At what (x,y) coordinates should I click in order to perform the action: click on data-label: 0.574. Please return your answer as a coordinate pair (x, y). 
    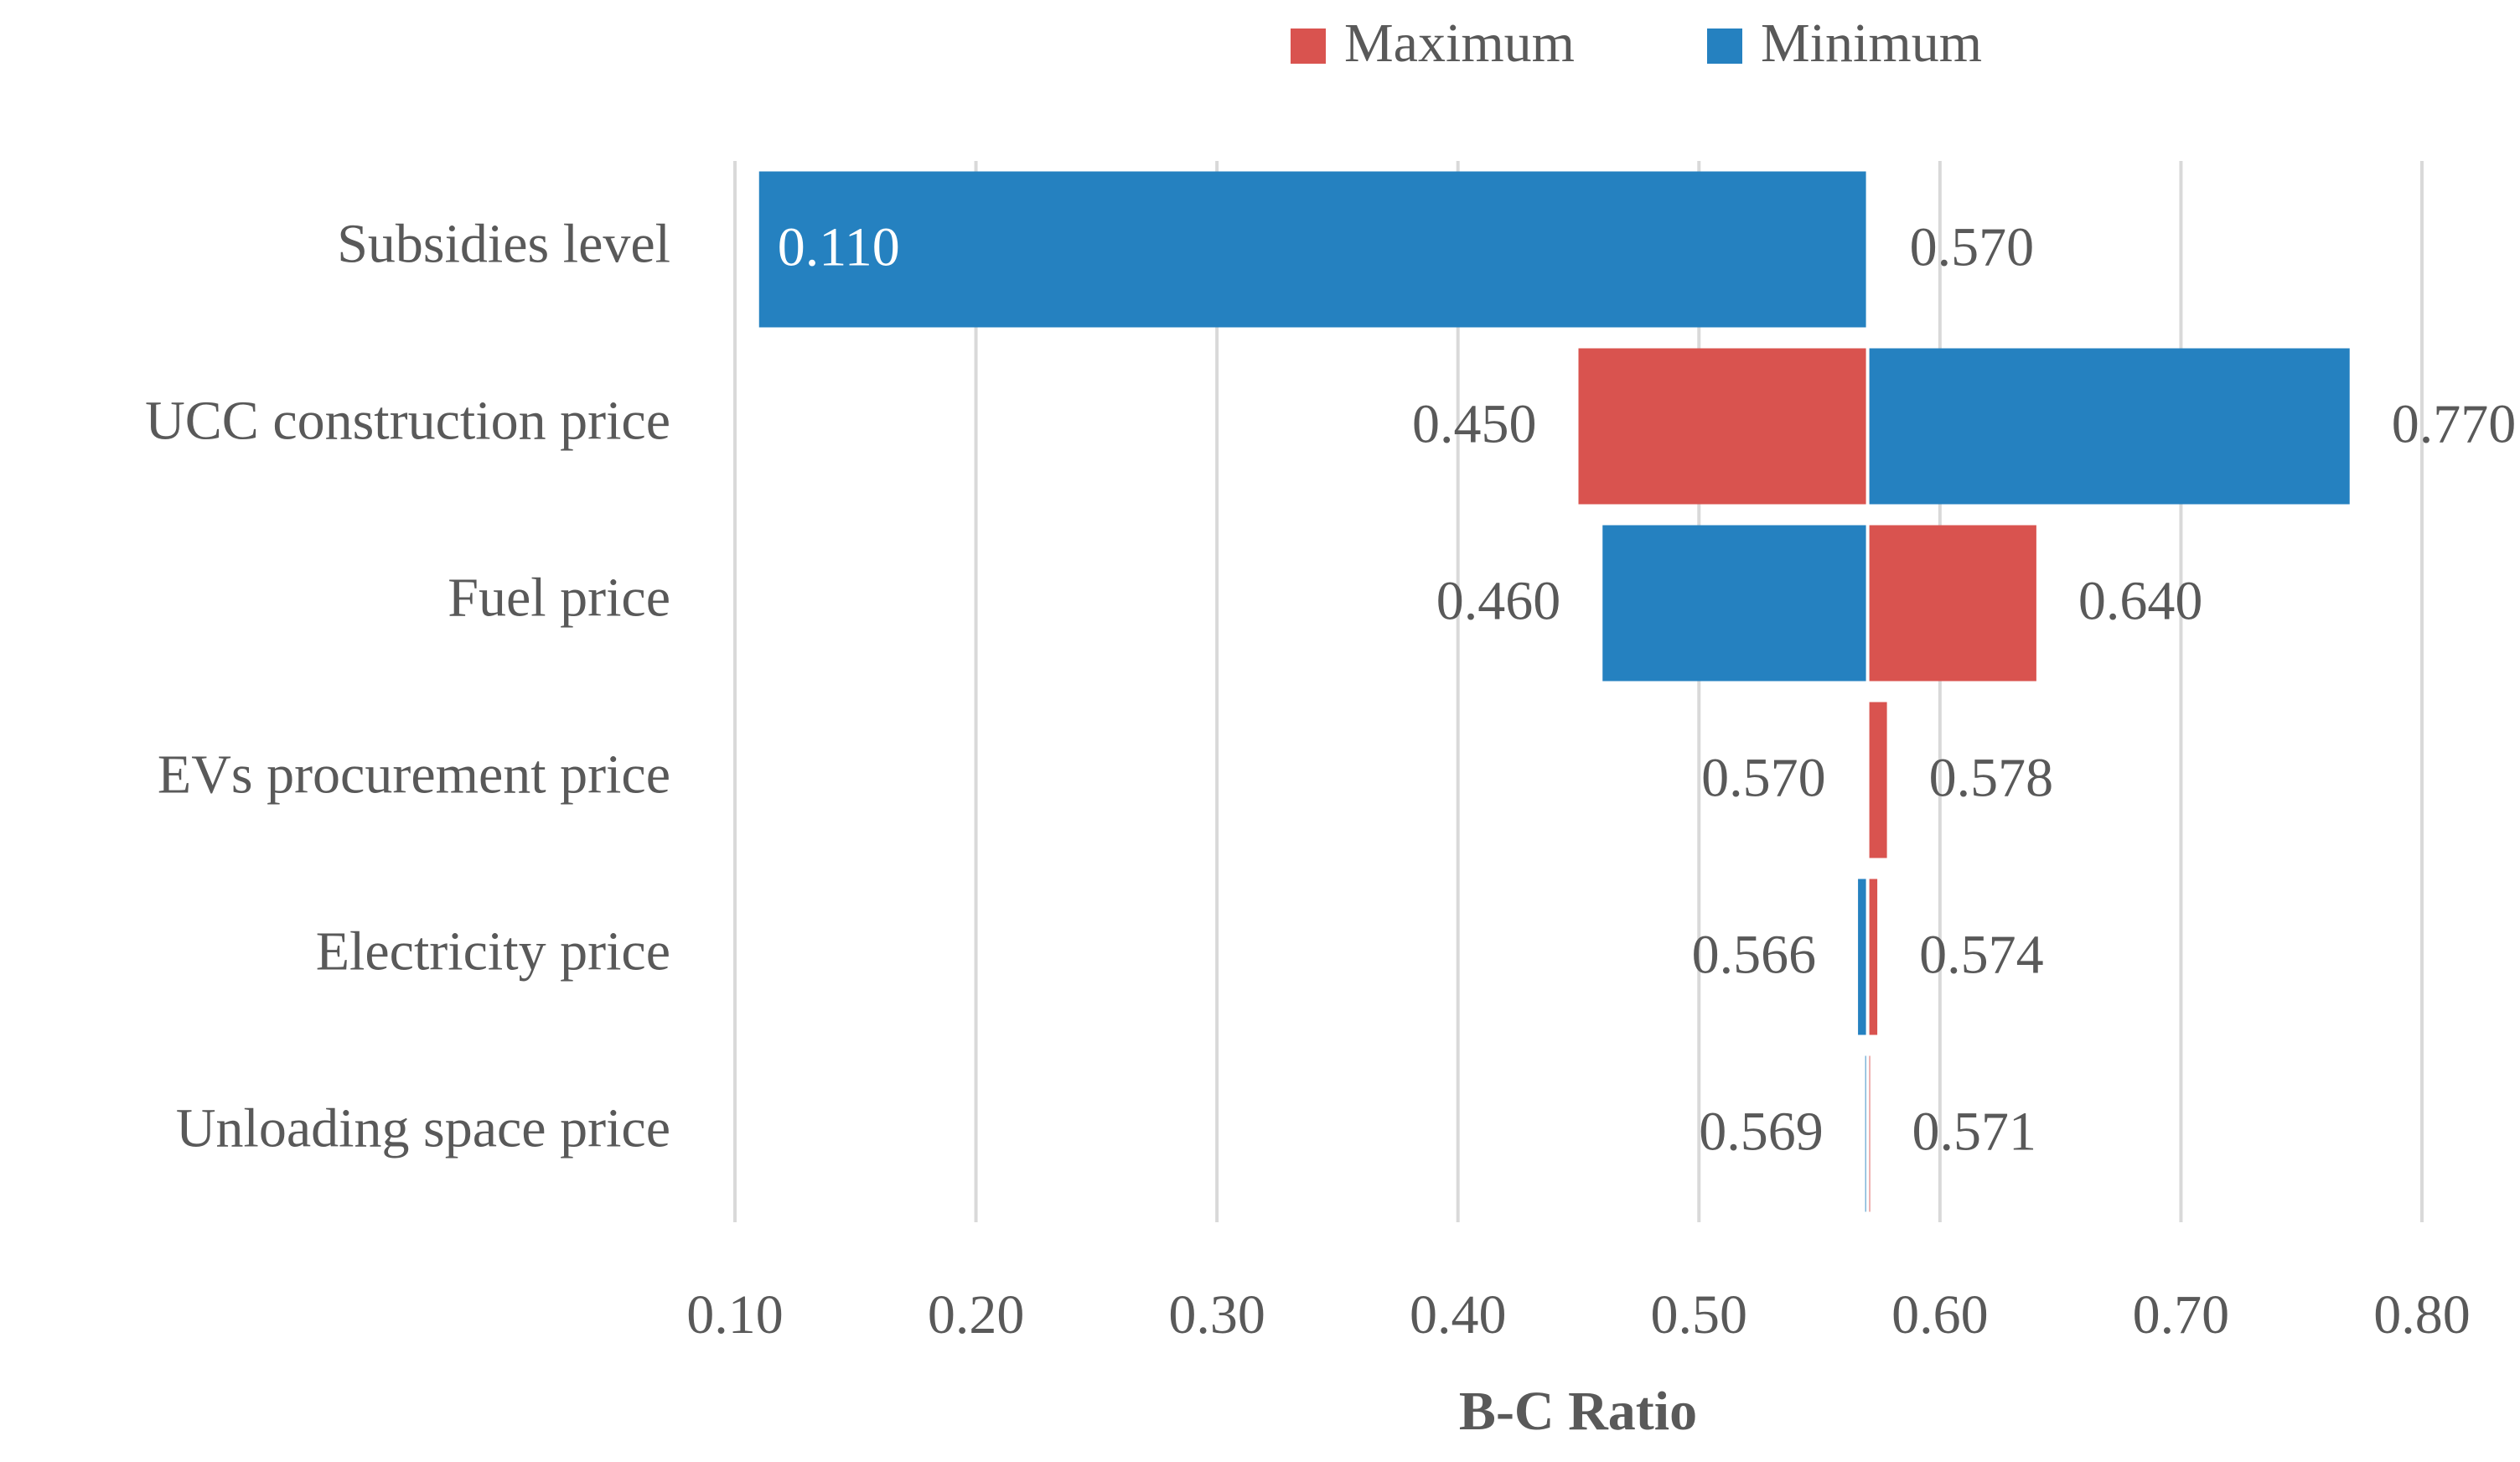
    Looking at the image, I should click on (1981, 955).